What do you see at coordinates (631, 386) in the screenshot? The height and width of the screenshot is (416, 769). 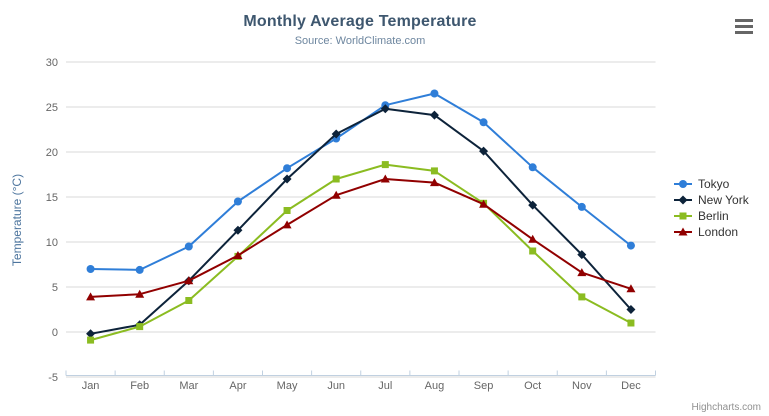 I see `x-axis-label: Dec` at bounding box center [631, 386].